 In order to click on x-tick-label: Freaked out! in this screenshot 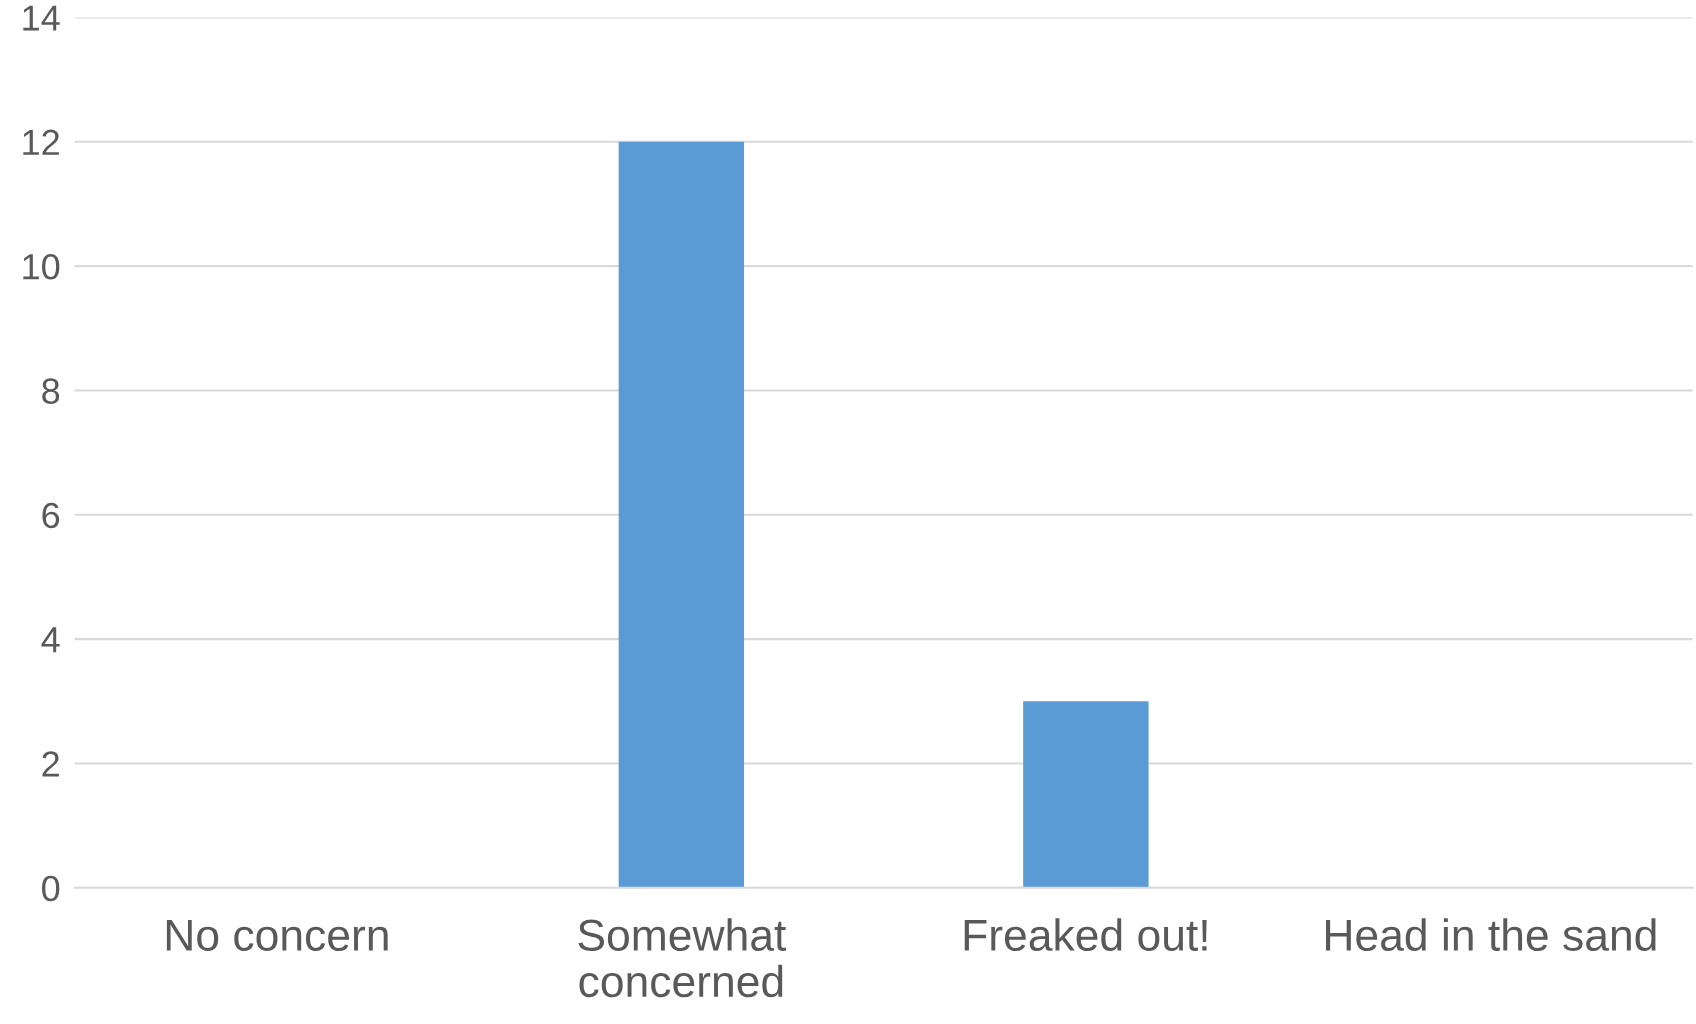, I will do `click(1085, 935)`.